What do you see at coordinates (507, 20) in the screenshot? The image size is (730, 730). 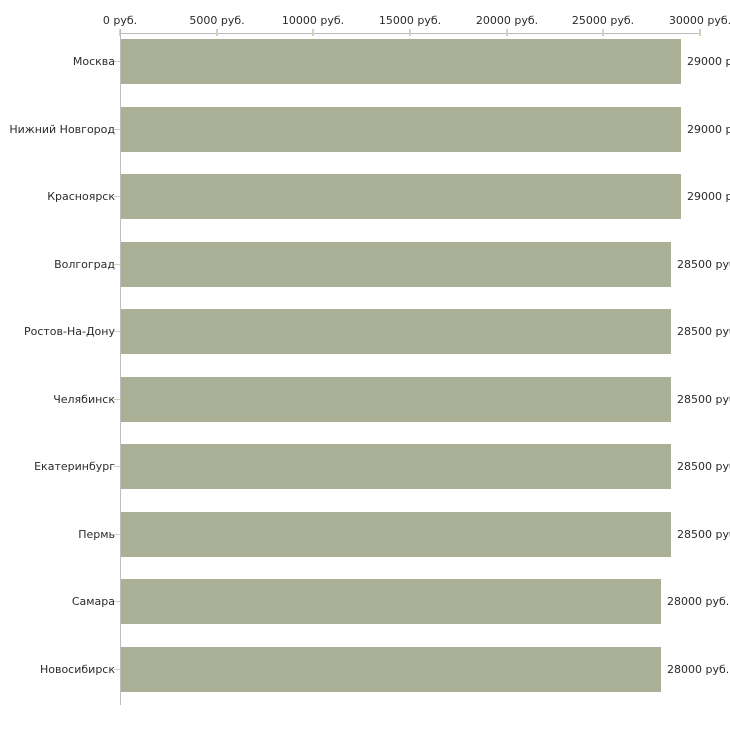 I see `x-axis-tick-label: 20000 руб.` at bounding box center [507, 20].